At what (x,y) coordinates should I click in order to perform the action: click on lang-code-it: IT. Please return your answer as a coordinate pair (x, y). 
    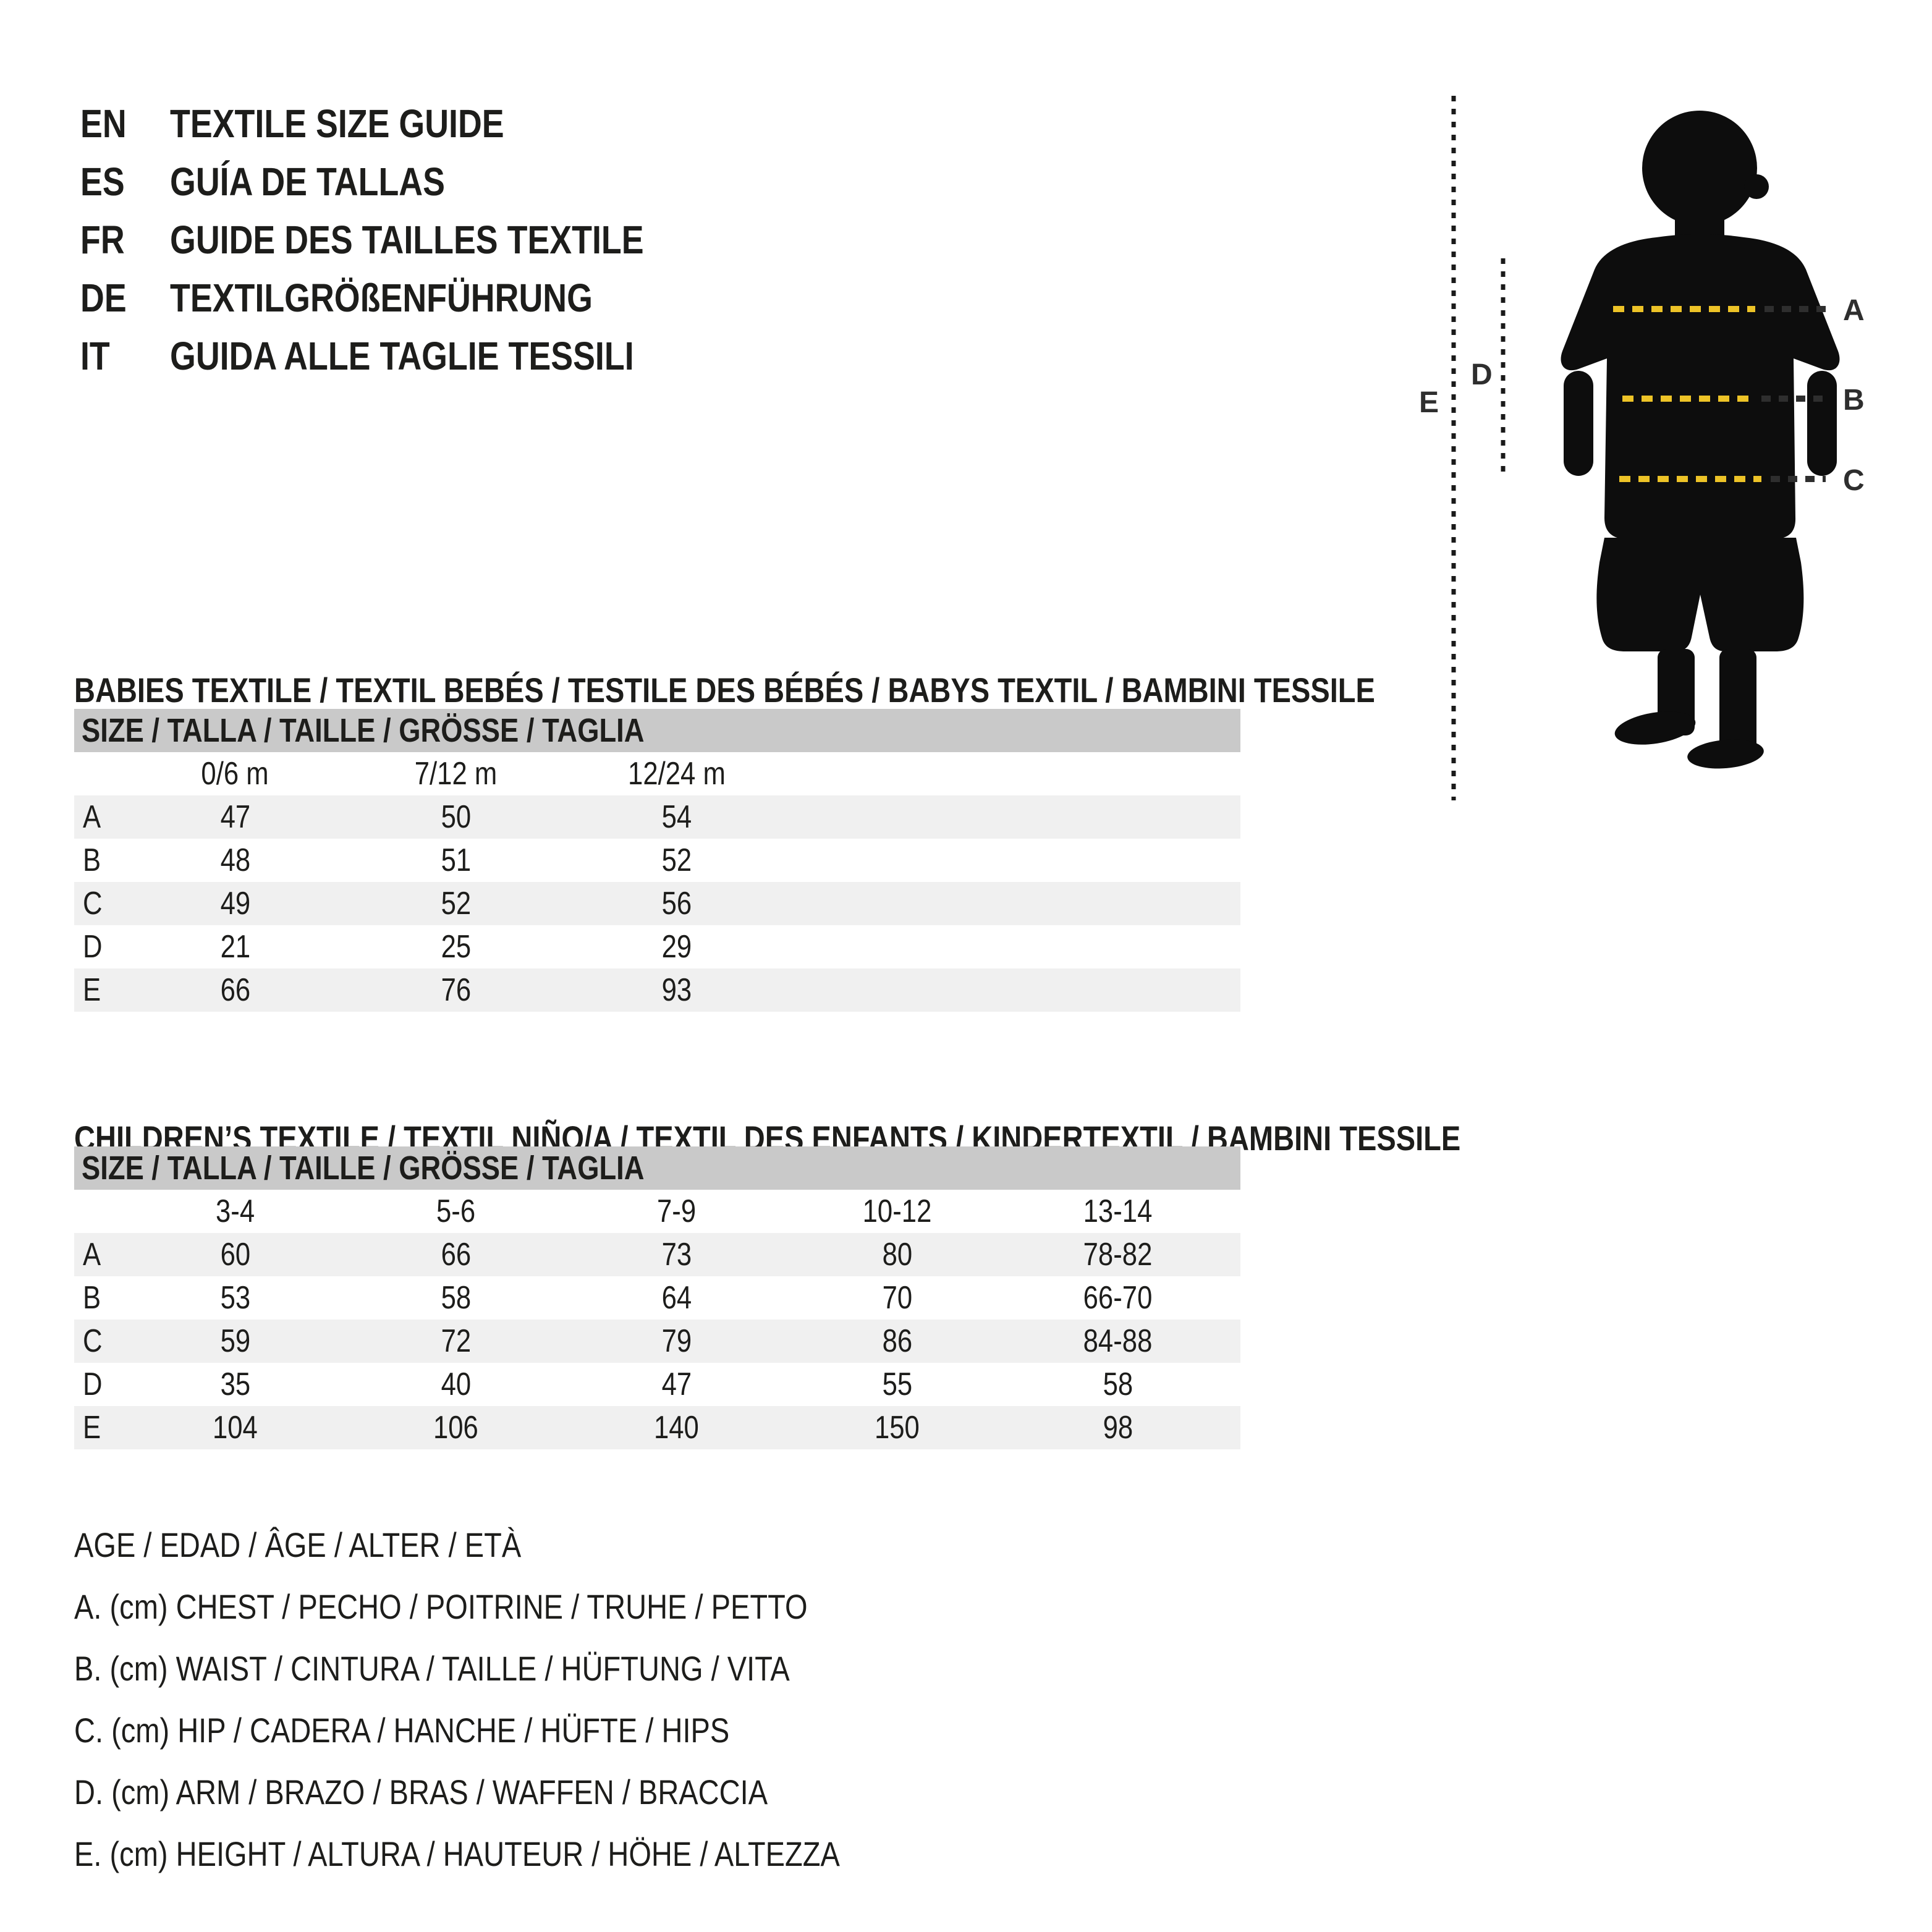
    Looking at the image, I should click on (95, 356).